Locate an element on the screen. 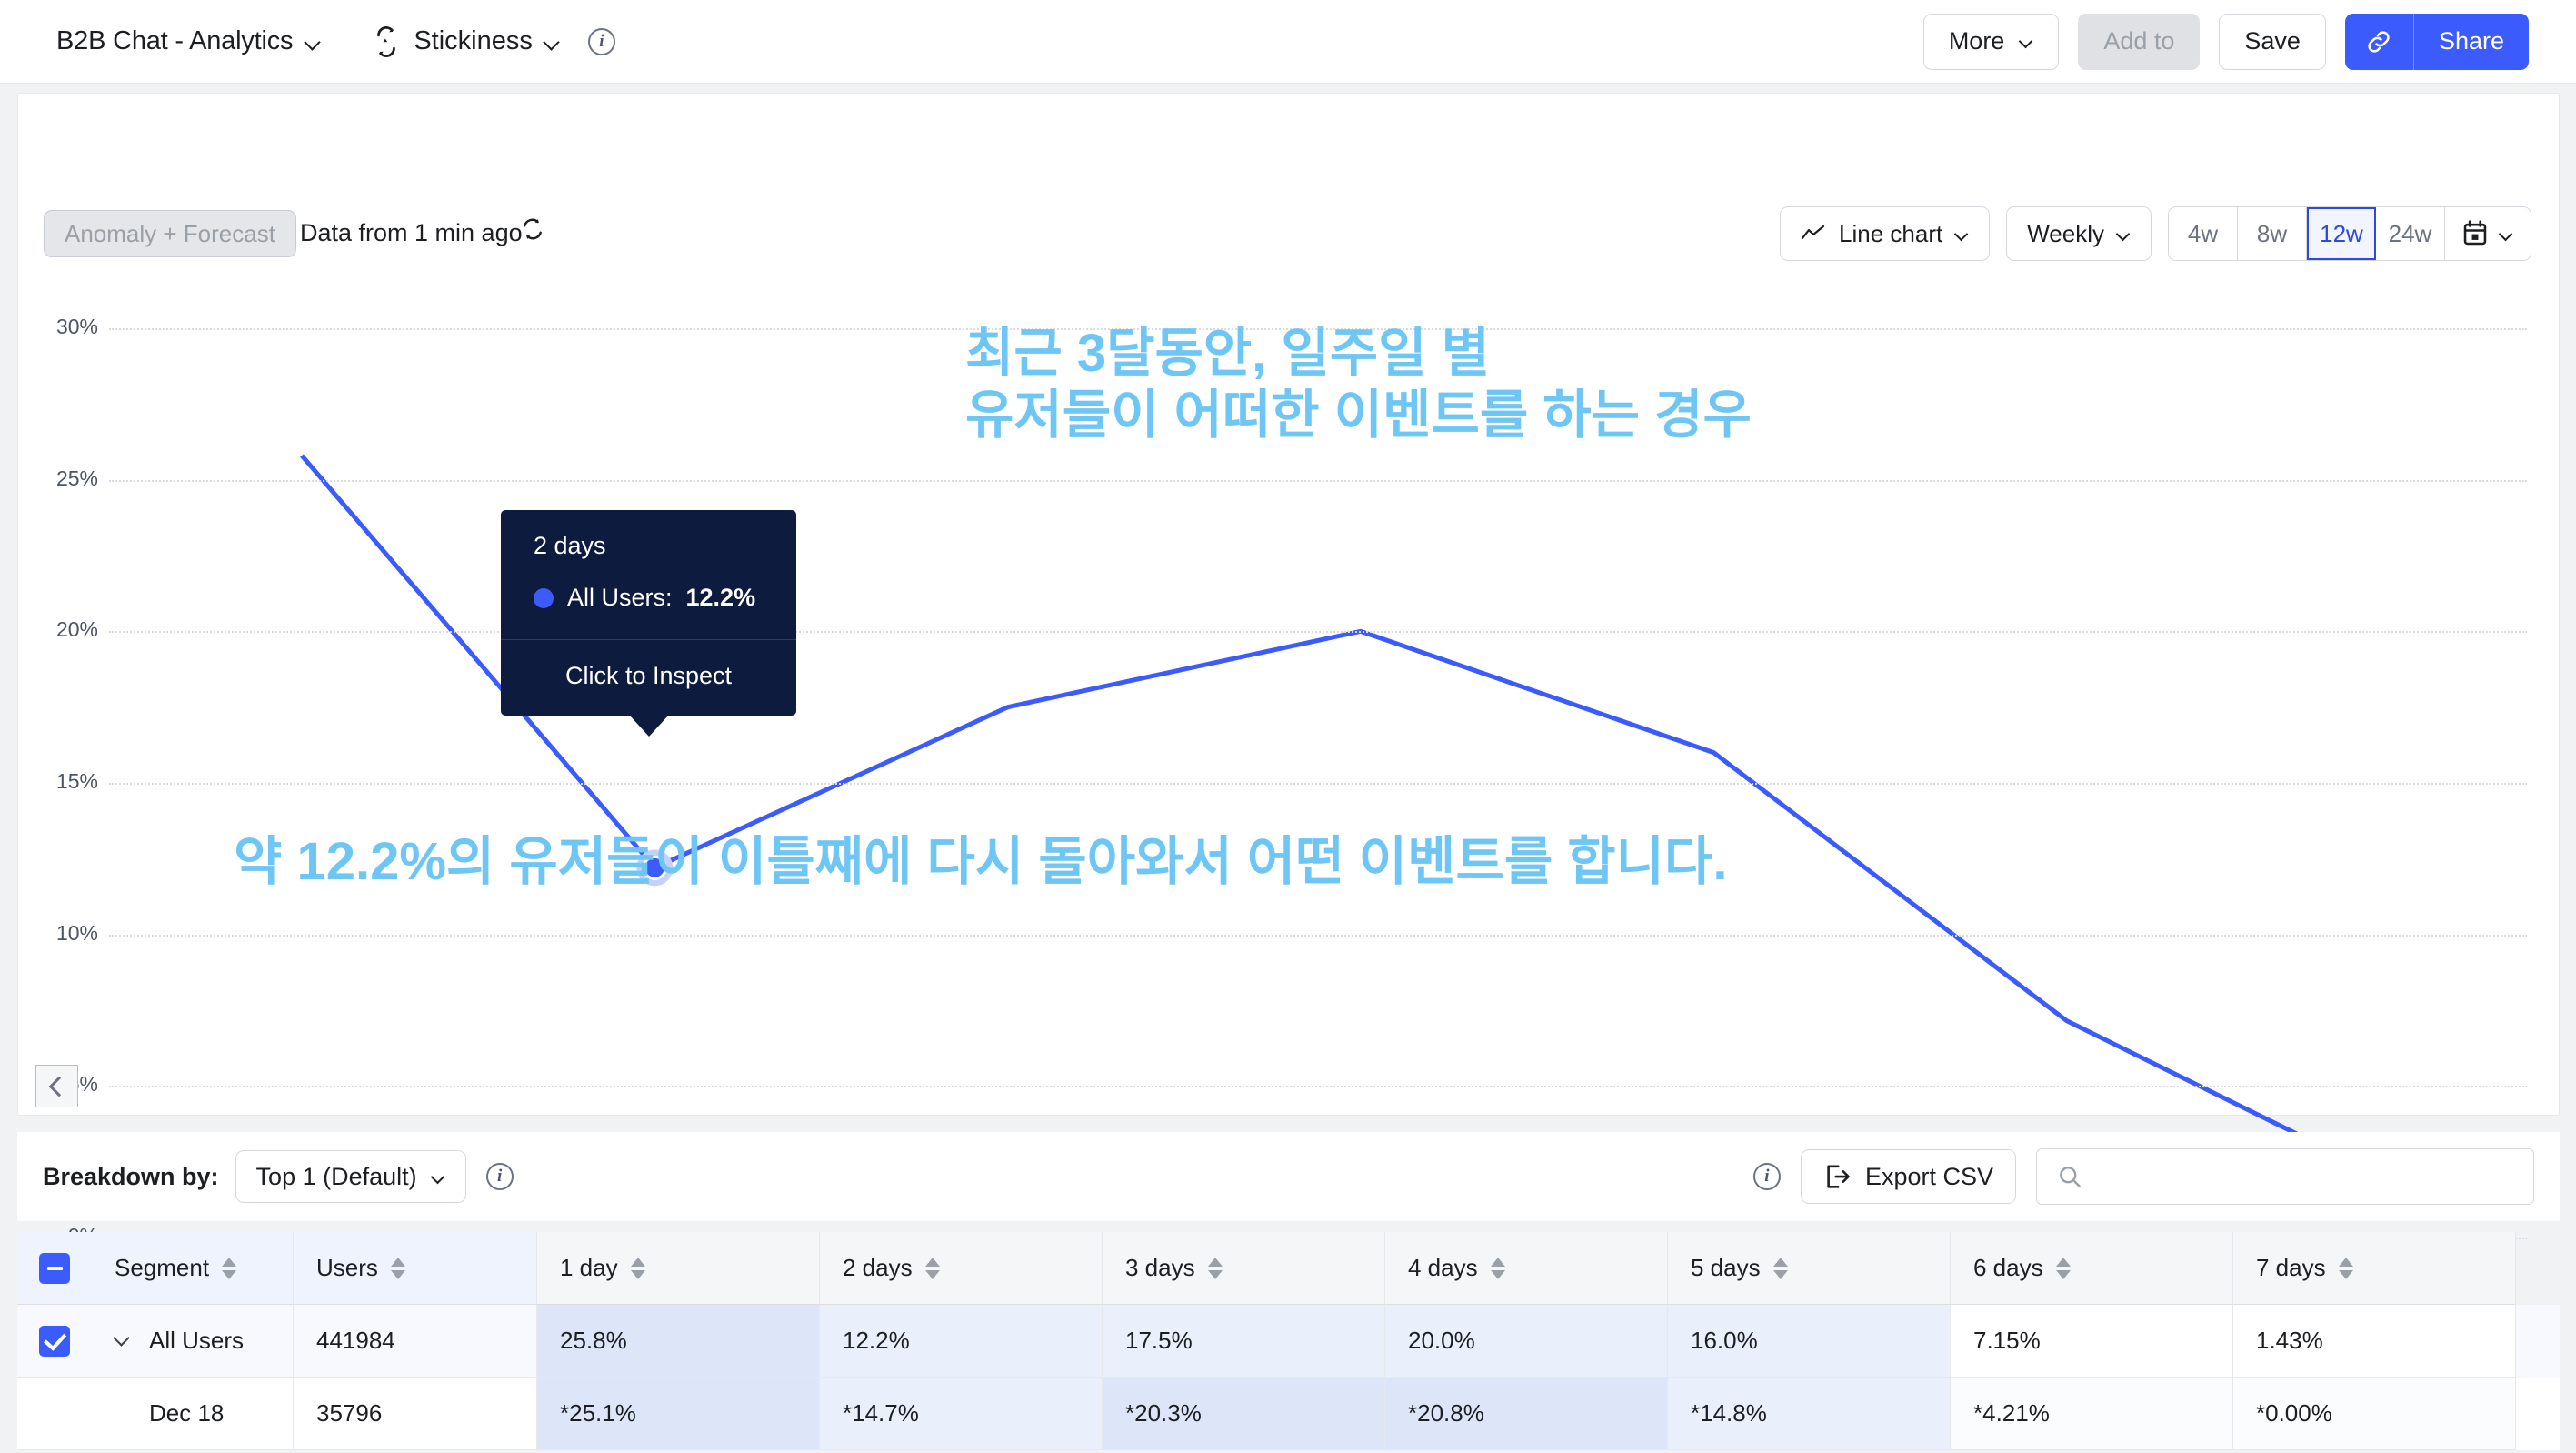 The width and height of the screenshot is (2576, 1453). column-header-1-day: 1 day is located at coordinates (678, 1268).